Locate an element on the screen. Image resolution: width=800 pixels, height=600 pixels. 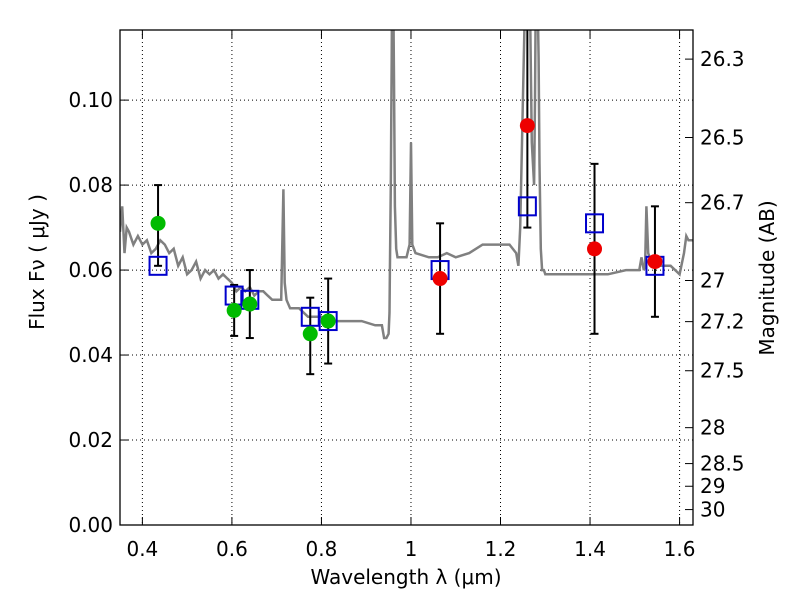
mag-tick-label: 30 is located at coordinates (712, 510).